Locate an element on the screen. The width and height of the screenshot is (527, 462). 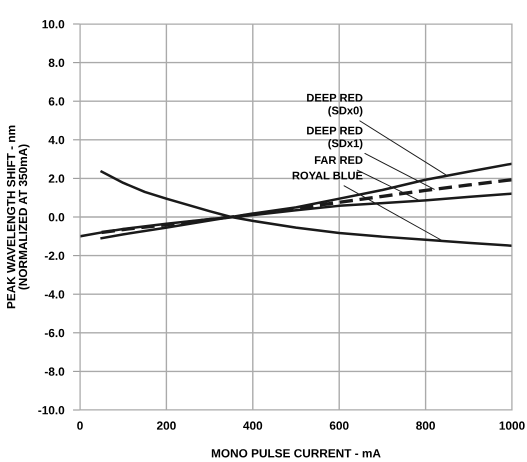
y-tick-label: -6.0 is located at coordinates (54, 333).